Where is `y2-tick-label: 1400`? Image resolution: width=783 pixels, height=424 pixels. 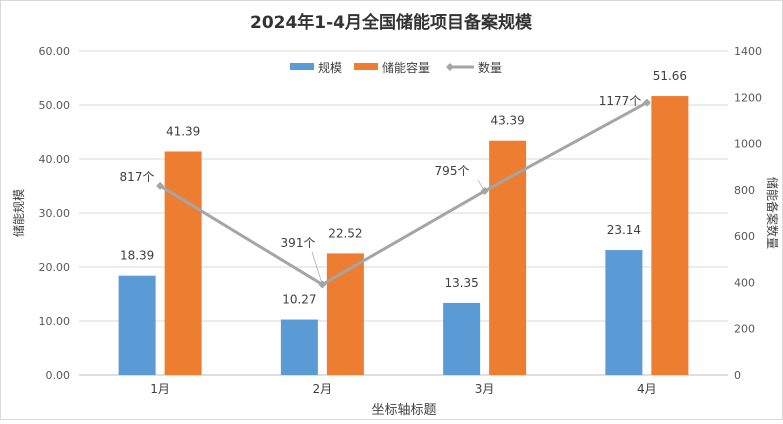
y2-tick-label: 1400 is located at coordinates (748, 51).